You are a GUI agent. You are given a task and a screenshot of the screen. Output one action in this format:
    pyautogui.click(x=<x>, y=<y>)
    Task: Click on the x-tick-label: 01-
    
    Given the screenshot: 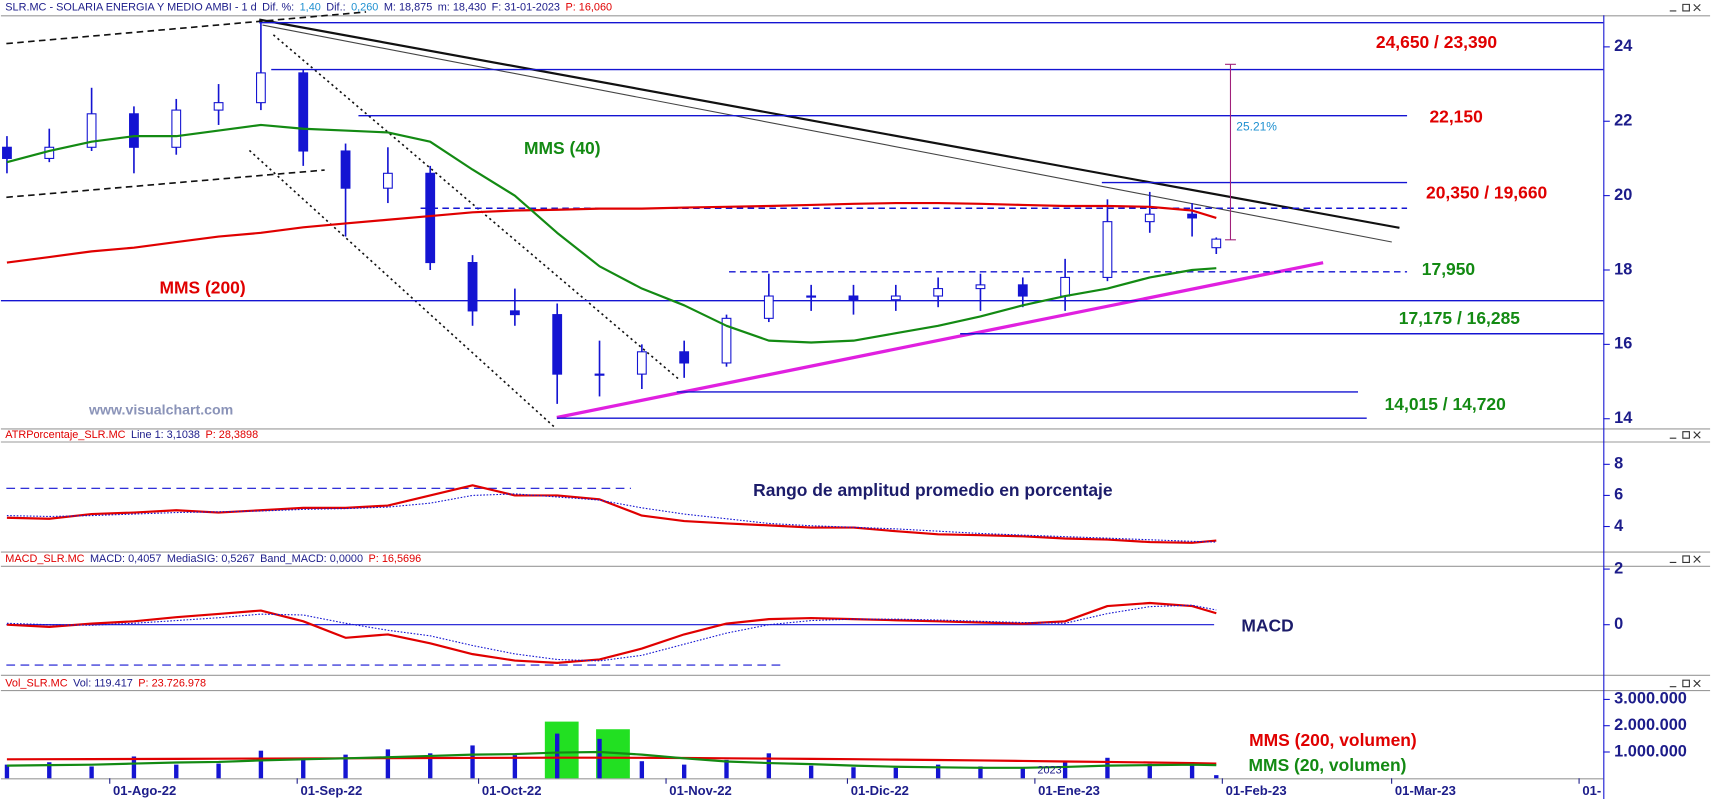 What is the action you would take?
    pyautogui.click(x=1591, y=790)
    